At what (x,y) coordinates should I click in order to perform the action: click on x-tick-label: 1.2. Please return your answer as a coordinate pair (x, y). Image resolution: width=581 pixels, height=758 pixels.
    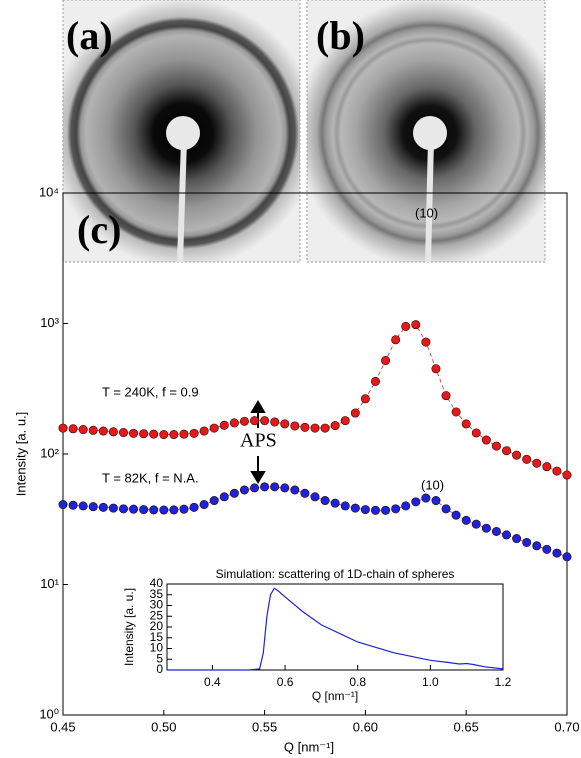
    Looking at the image, I should click on (503, 682).